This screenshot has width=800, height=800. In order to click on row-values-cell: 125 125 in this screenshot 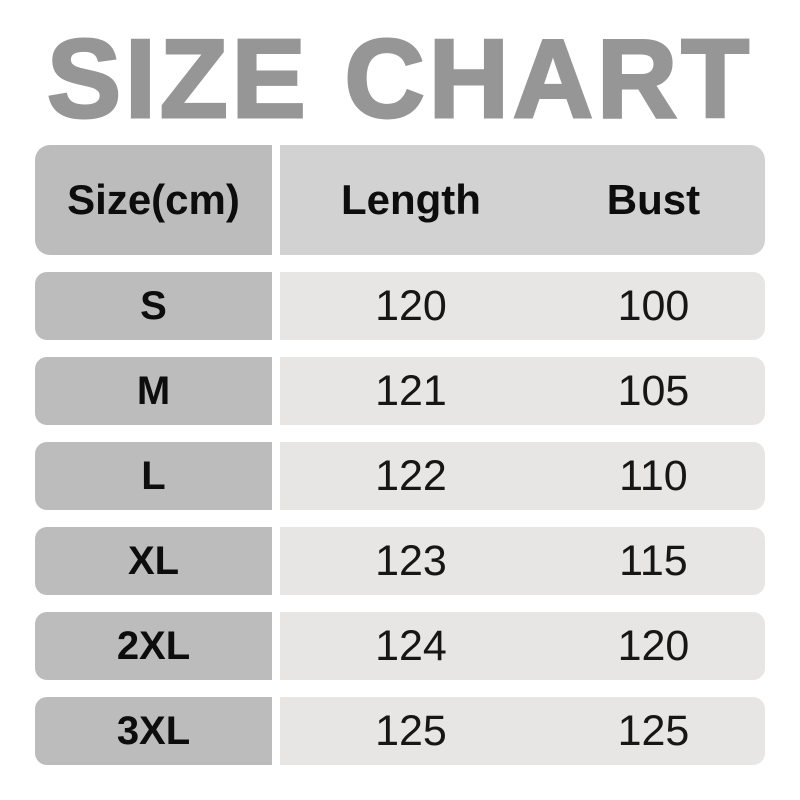, I will do `click(522, 731)`.